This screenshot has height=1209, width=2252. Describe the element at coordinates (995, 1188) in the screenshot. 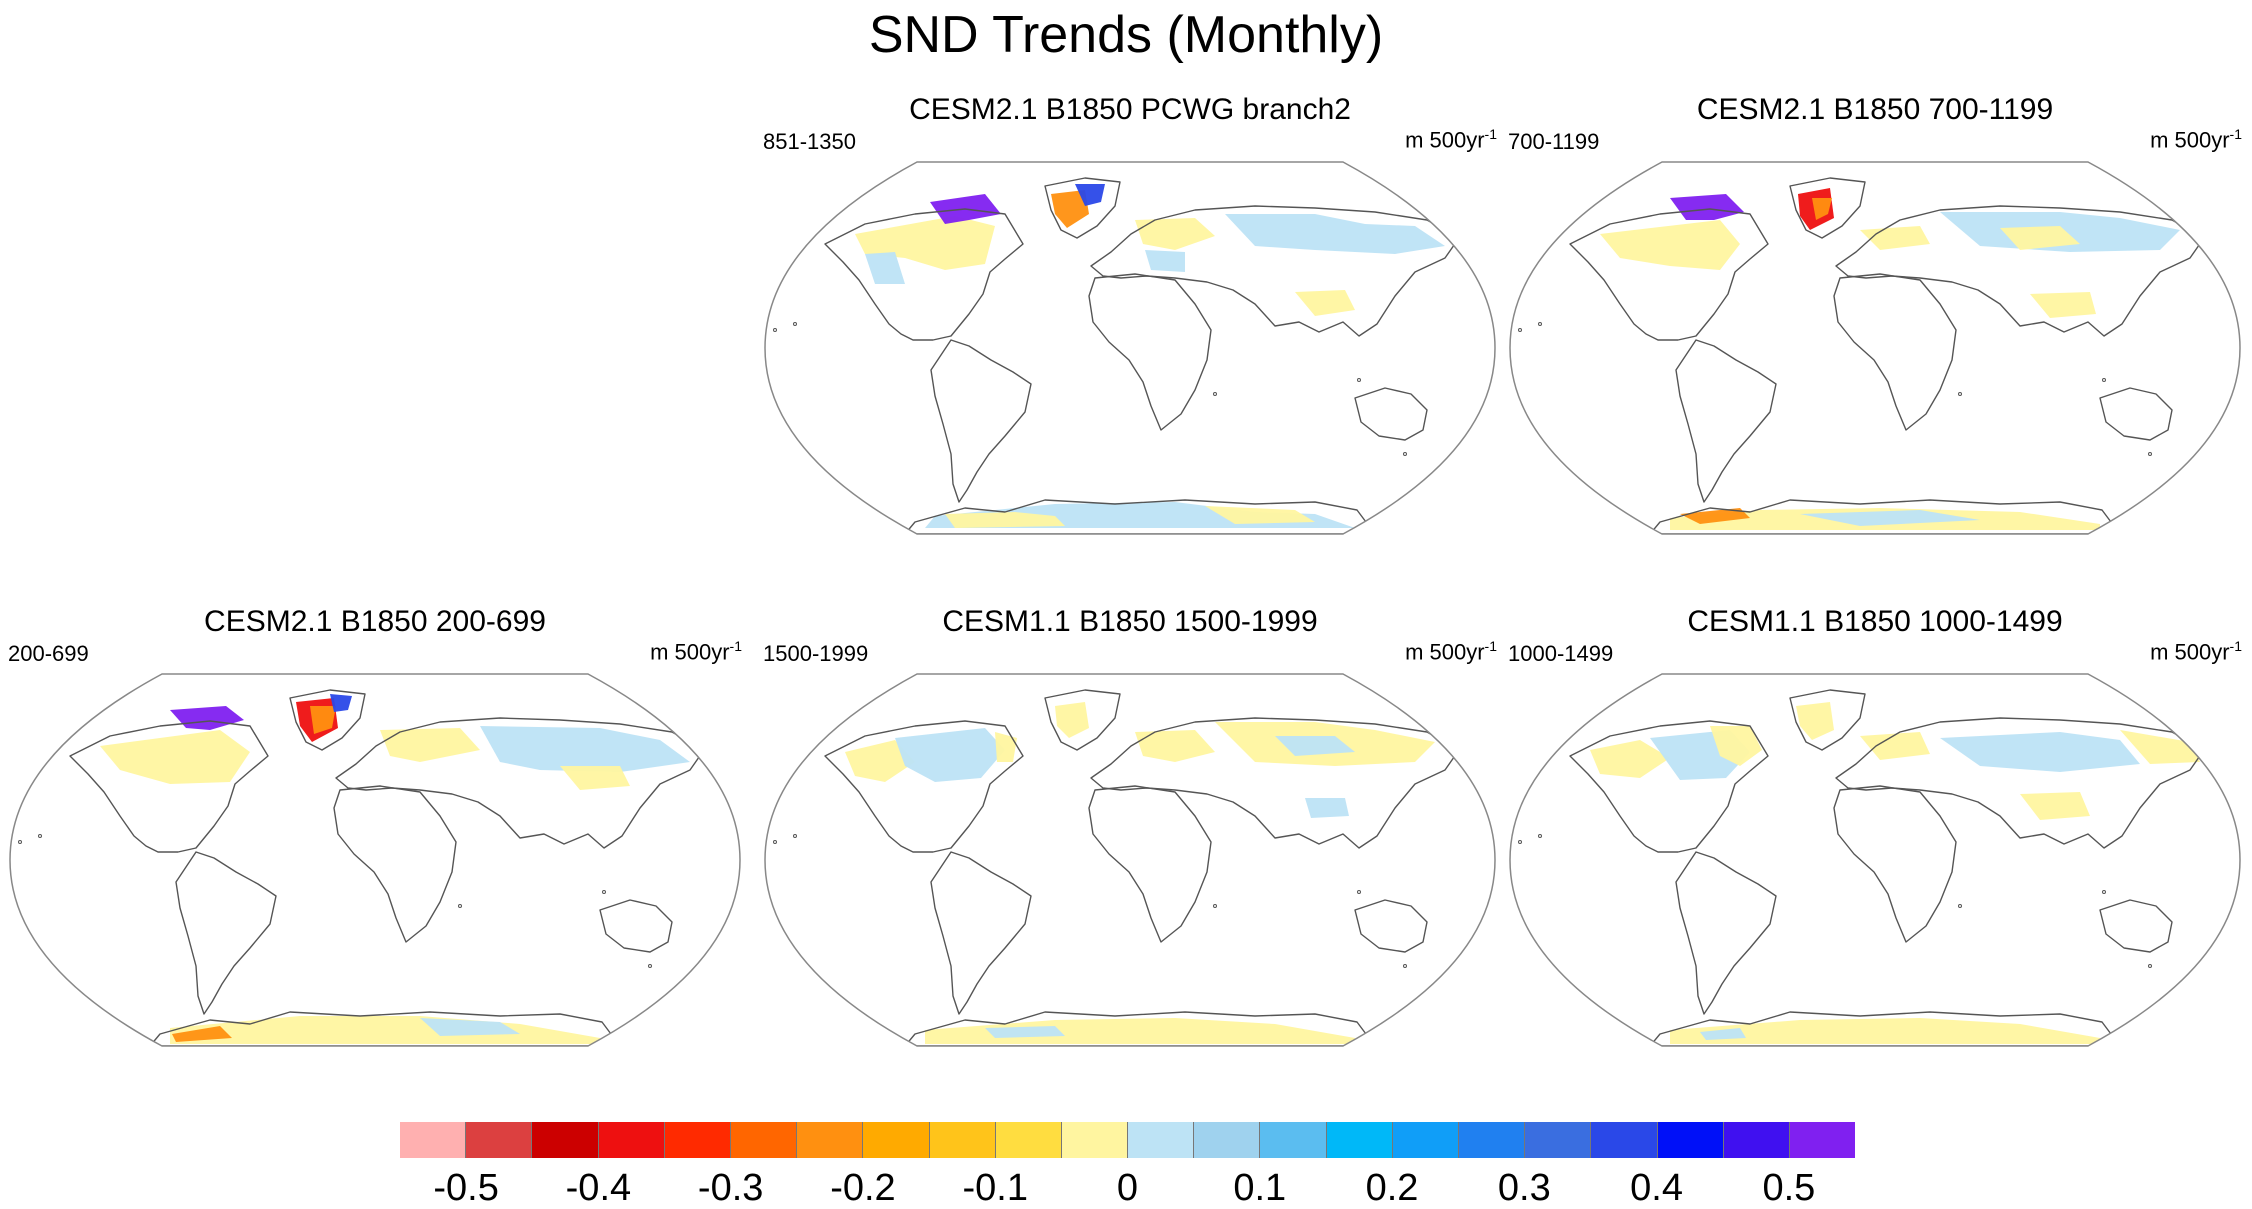

I see `colorbar-tick-label: -0.1` at that location.